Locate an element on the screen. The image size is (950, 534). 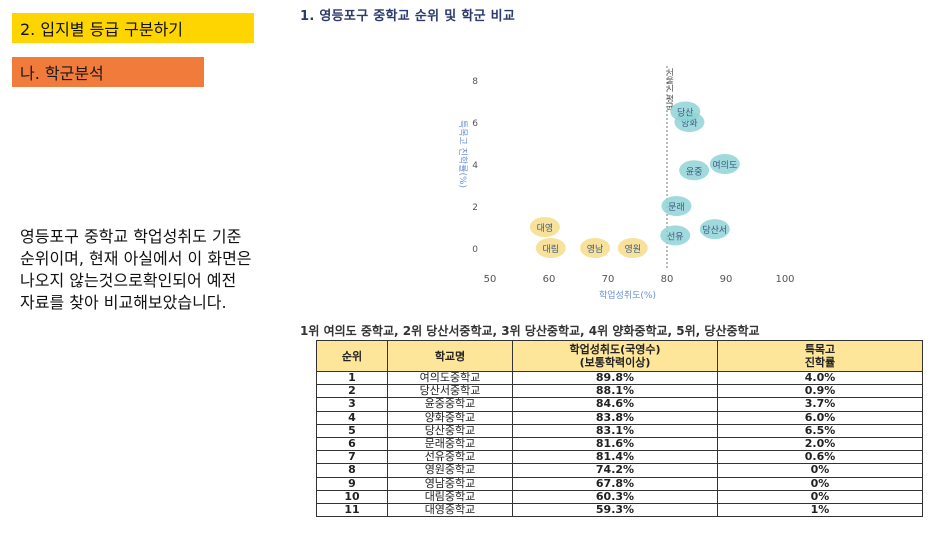
cell-rank: 8 is located at coordinates (352, 470).